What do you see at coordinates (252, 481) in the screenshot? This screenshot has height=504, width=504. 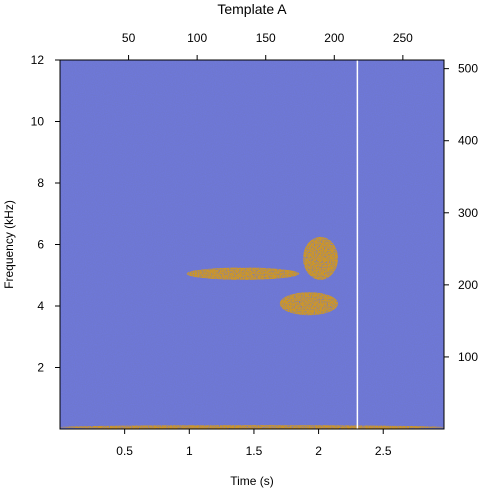 I see `x-axis-label: Time (s)` at bounding box center [252, 481].